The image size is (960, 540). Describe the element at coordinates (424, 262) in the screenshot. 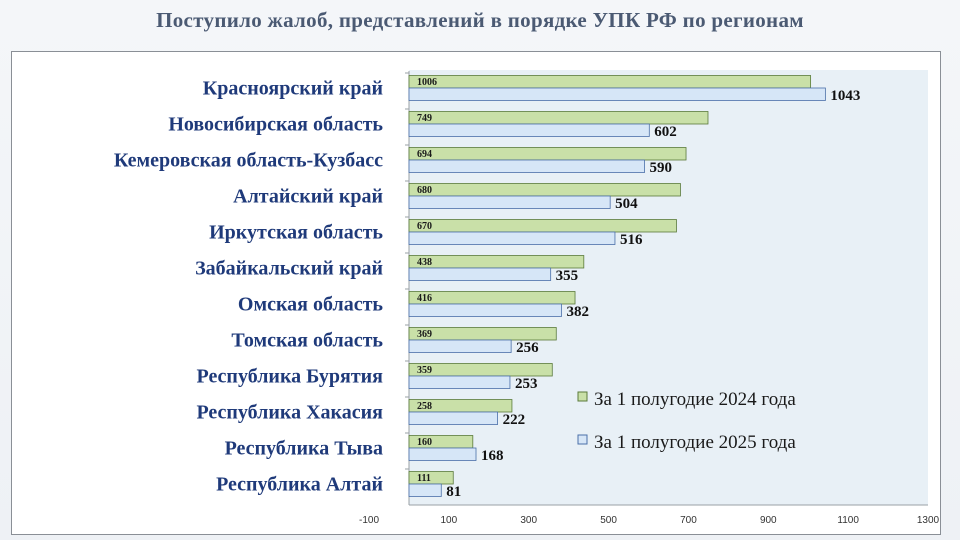

I see `data-label: 438` at that location.